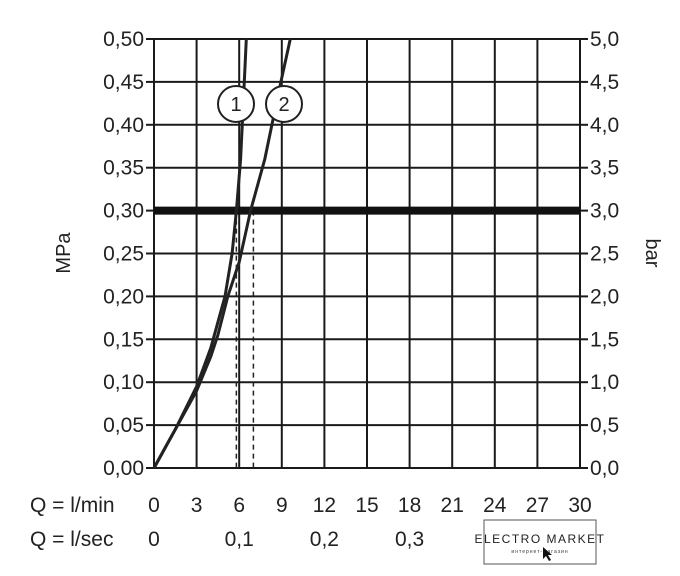 This screenshot has width=680, height=576. I want to click on y-right-tick-label: 1,5, so click(604, 339).